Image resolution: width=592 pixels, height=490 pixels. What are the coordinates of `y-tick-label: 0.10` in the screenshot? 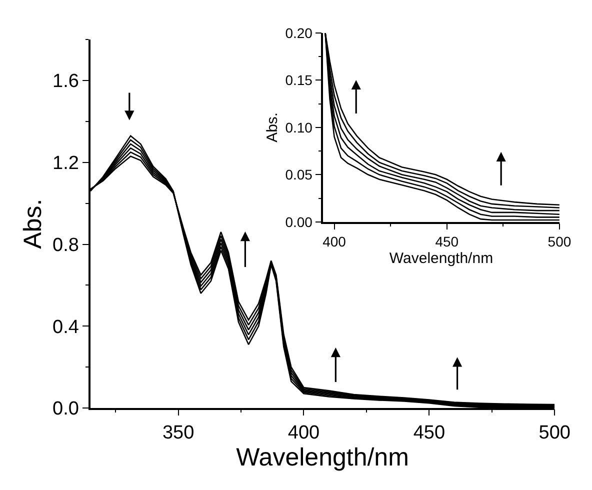 It's located at (299, 127).